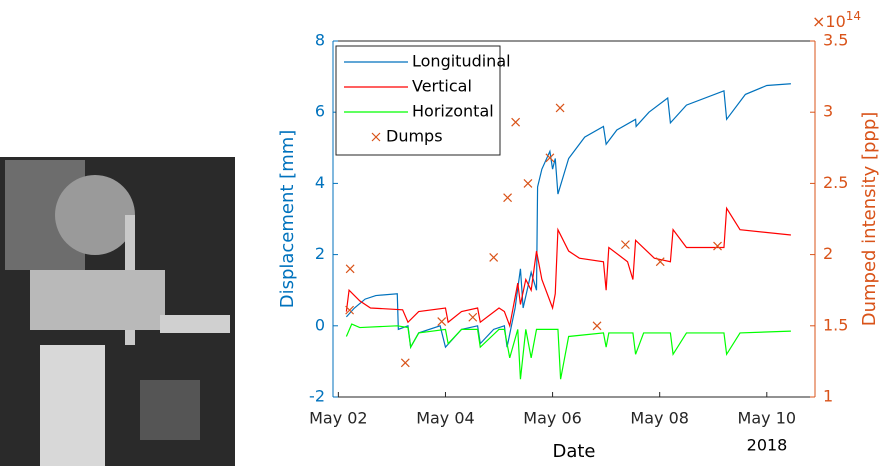  Describe the element at coordinates (320, 182) in the screenshot. I see `y-tick-label: 4` at that location.